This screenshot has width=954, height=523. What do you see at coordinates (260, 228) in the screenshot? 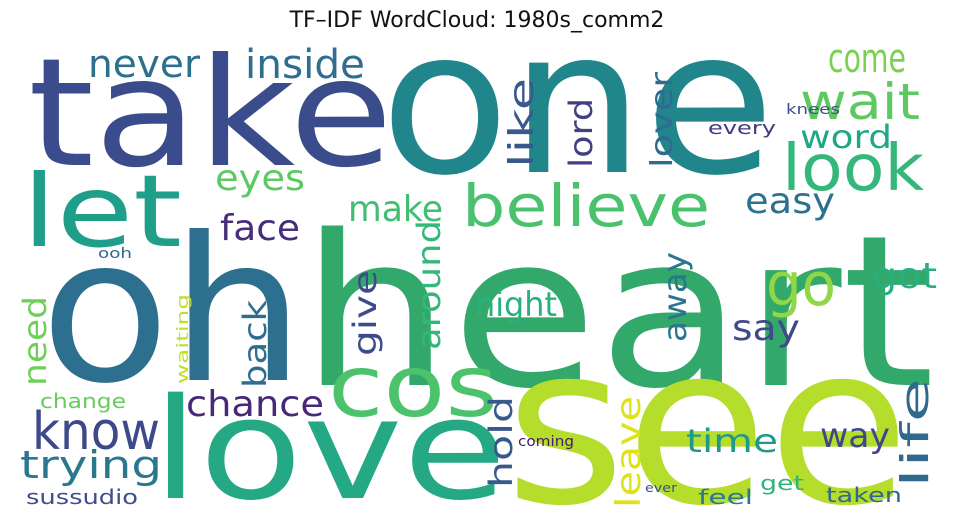
I see `word-face: face` at bounding box center [260, 228].